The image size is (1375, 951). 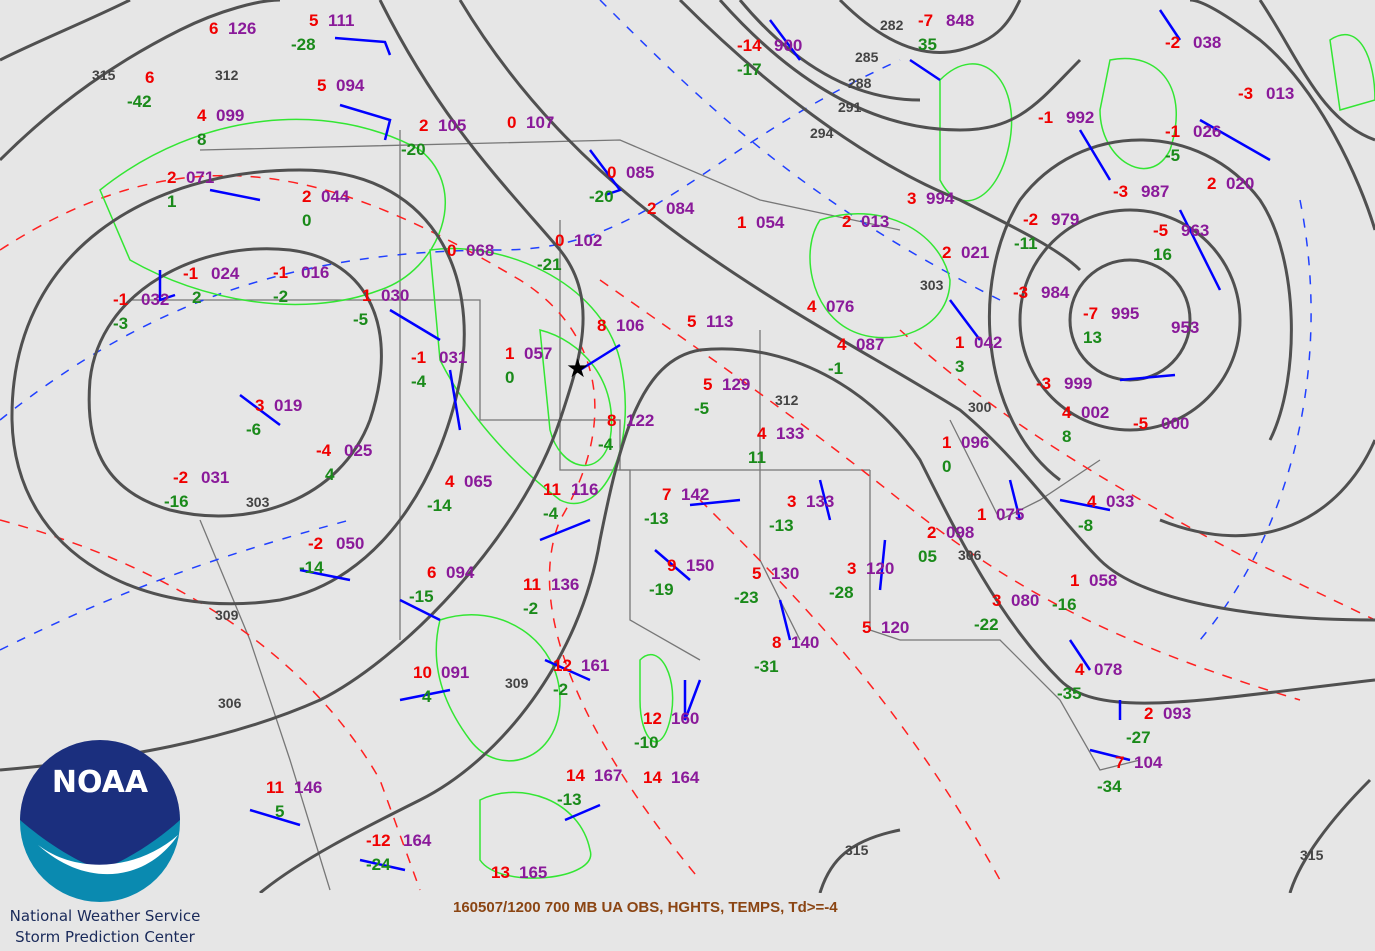 I want to click on station-temperature: -14, so click(x=749, y=45).